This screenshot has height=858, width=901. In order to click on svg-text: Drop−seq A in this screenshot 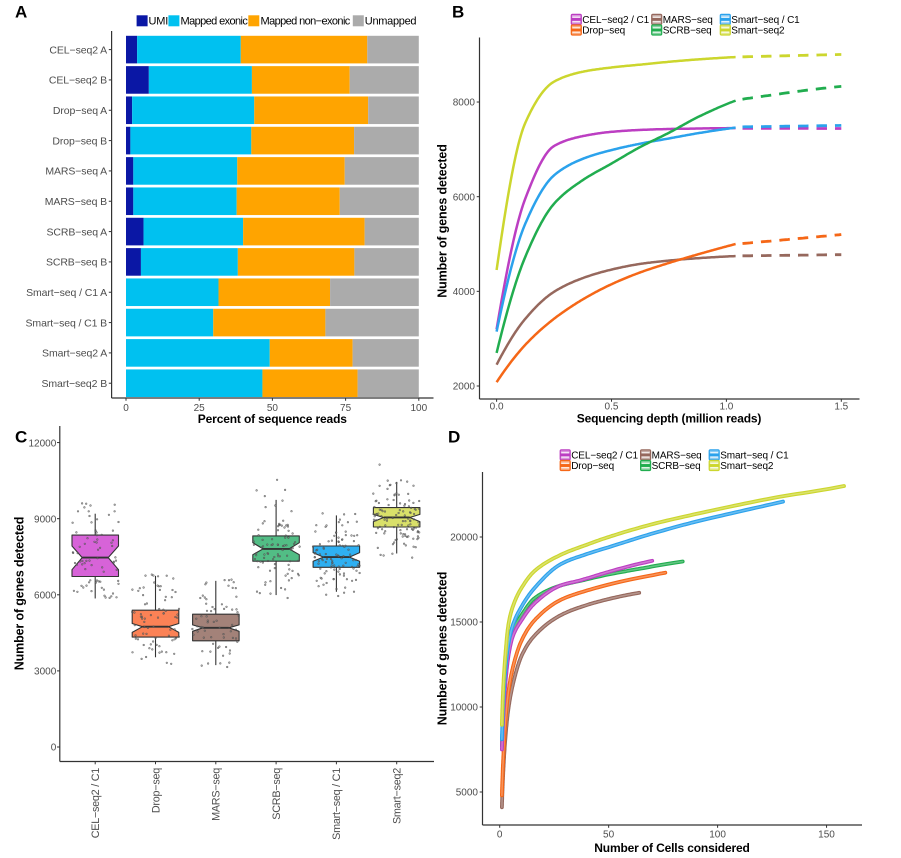, I will do `click(80, 111)`.